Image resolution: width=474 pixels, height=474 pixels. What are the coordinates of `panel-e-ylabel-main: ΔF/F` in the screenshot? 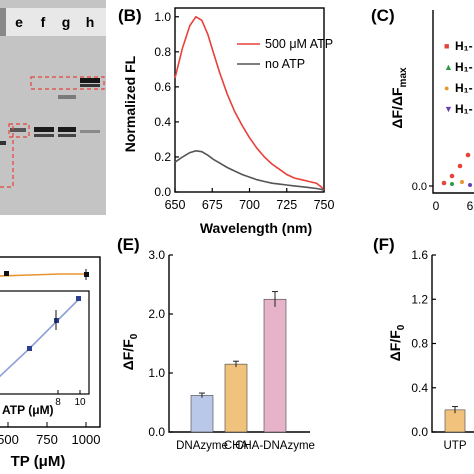 It's located at (128, 355).